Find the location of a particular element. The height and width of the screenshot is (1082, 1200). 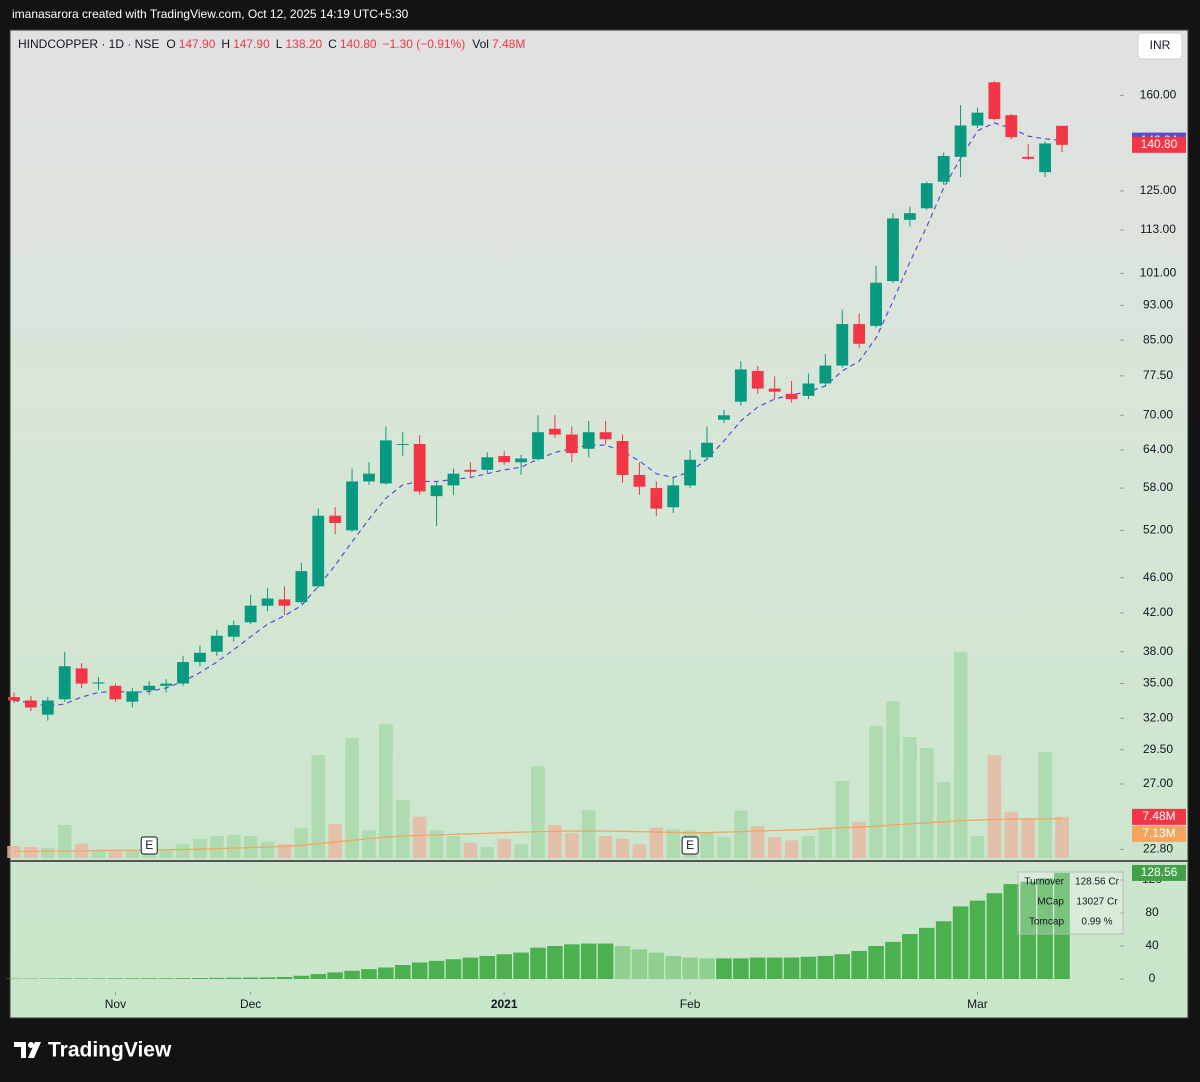

x-tick-label: Mar is located at coordinates (977, 1004).